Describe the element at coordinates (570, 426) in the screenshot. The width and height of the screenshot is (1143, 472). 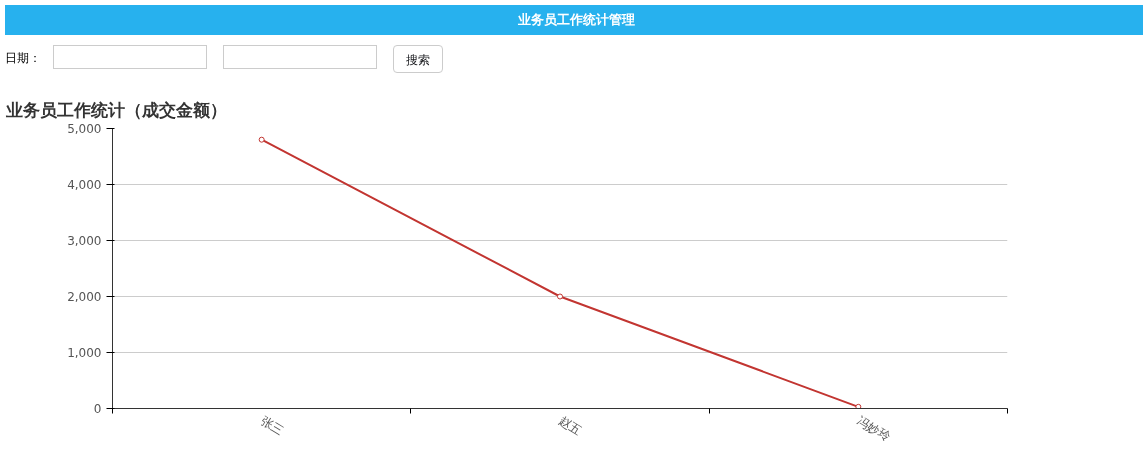
I see `x-tick-label: 赵五` at that location.